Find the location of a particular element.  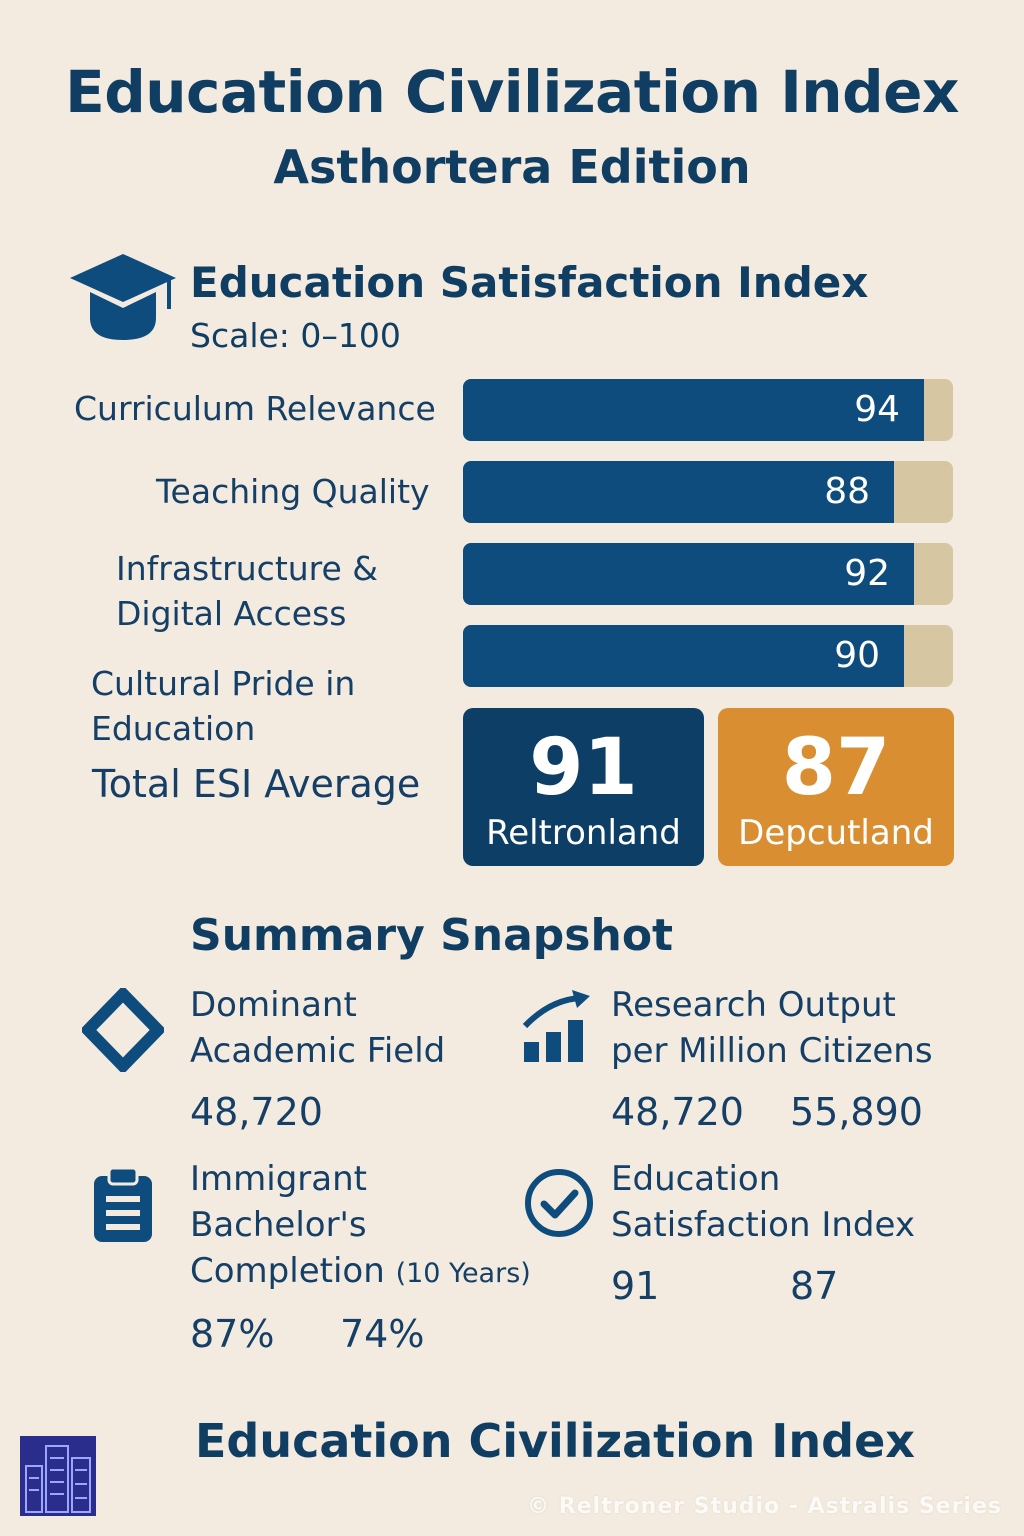

score-box-reltronland: 91 Reltronland is located at coordinates (583, 787).